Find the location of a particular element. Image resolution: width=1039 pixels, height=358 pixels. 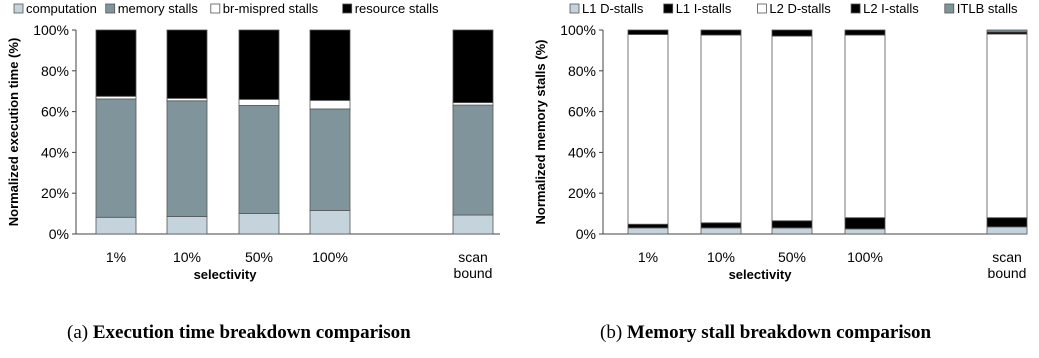

legend-label-2: L2 D-stalls is located at coordinates (800, 8).